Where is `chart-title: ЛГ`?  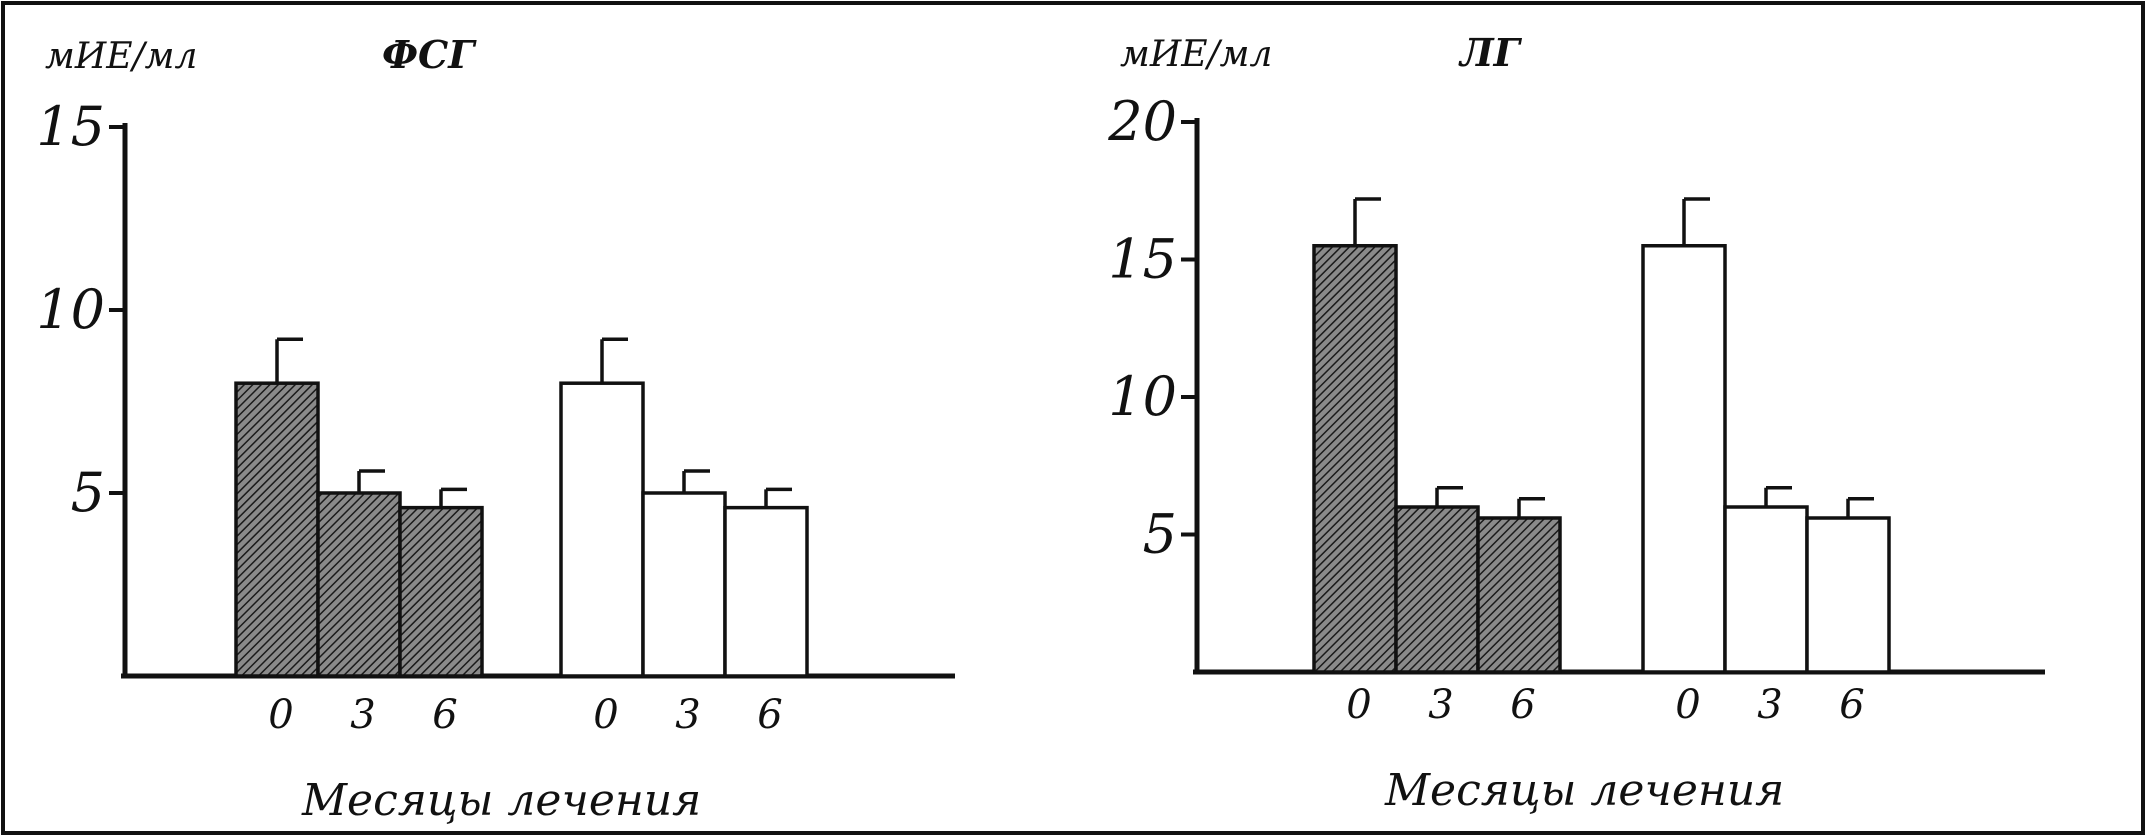
chart-title: ЛГ is located at coordinates (1490, 52).